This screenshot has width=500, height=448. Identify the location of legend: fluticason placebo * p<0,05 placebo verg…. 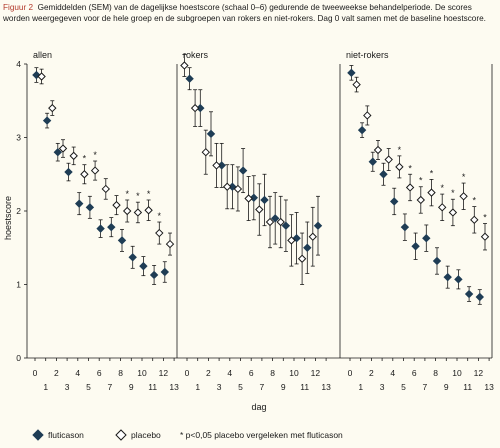
(187, 435).